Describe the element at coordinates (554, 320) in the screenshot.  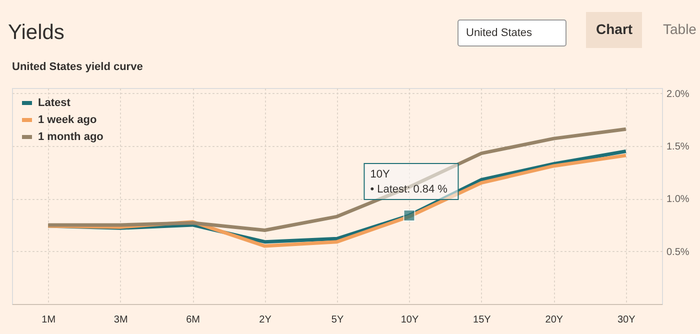
I see `x-tick-label: 20Y` at that location.